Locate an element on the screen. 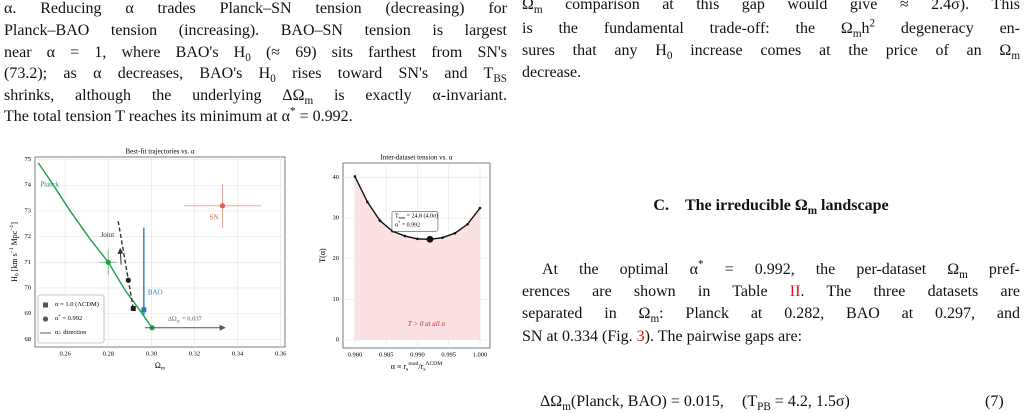 The height and width of the screenshot is (413, 1028). legend-label: α = 1.0 (ΛCDM) is located at coordinates (77, 304).